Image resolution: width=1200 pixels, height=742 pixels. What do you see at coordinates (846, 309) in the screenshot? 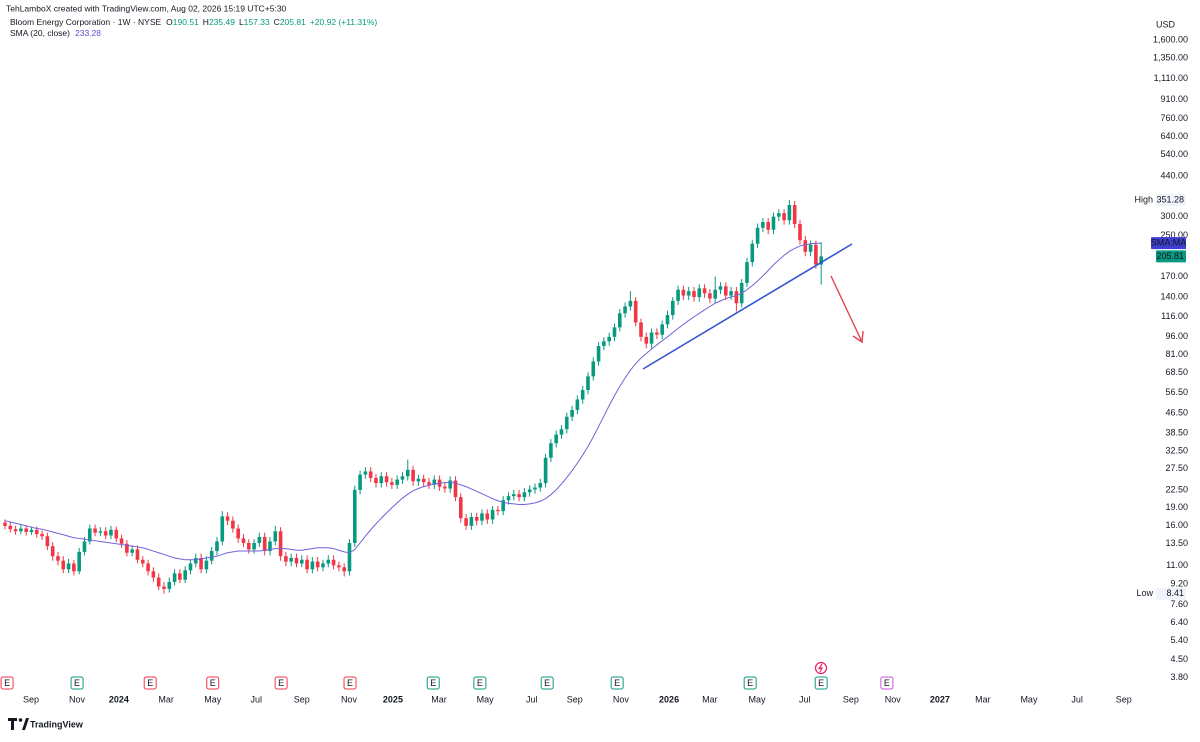
I see `arrow-shaft` at bounding box center [846, 309].